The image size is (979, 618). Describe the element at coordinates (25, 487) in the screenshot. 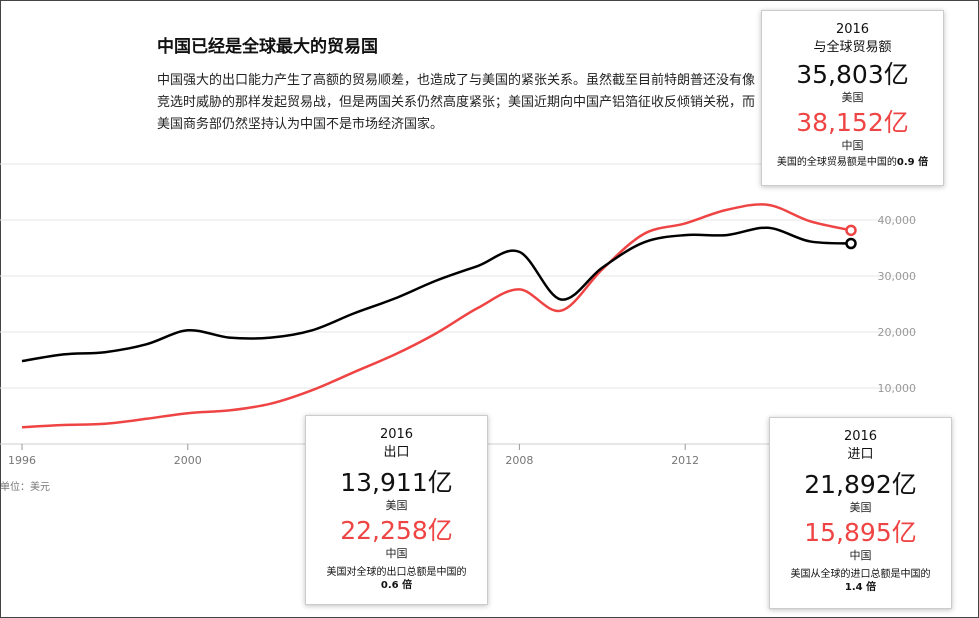

I see `unit-label: 单位：美元` at that location.